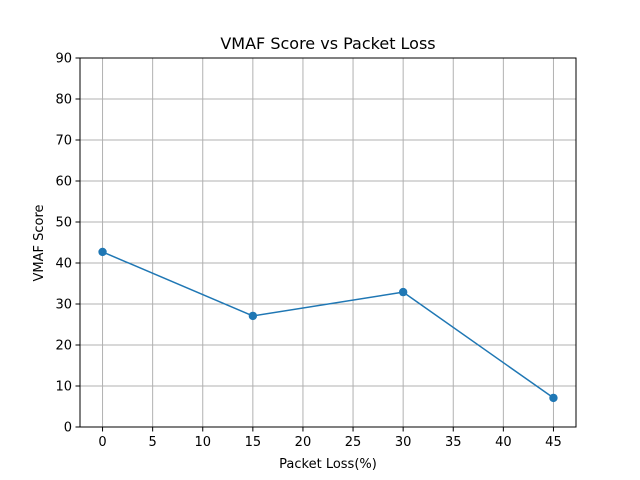  I want to click on y-axis-label: VMAF Score, so click(39, 242).